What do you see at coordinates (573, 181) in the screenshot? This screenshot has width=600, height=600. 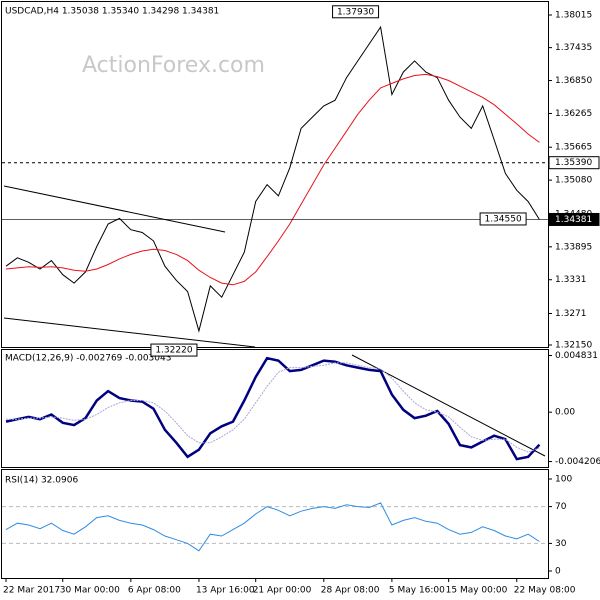 I see `y-tick-label: 1.35080` at bounding box center [573, 181].